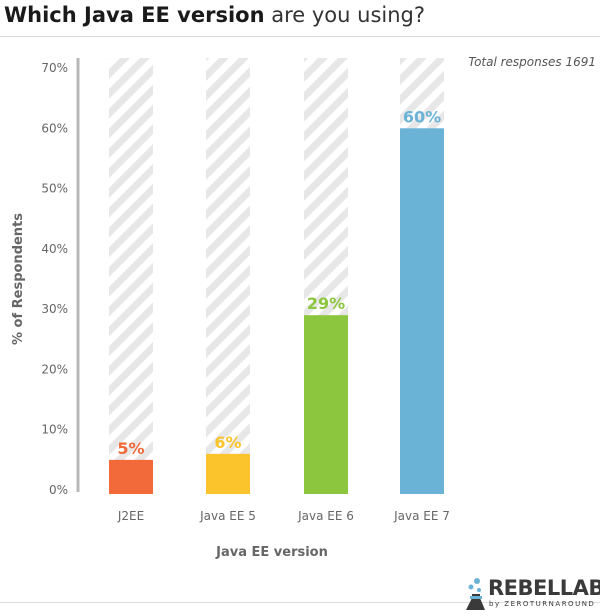  I want to click on y-axis-title: % of Respondents, so click(18, 279).